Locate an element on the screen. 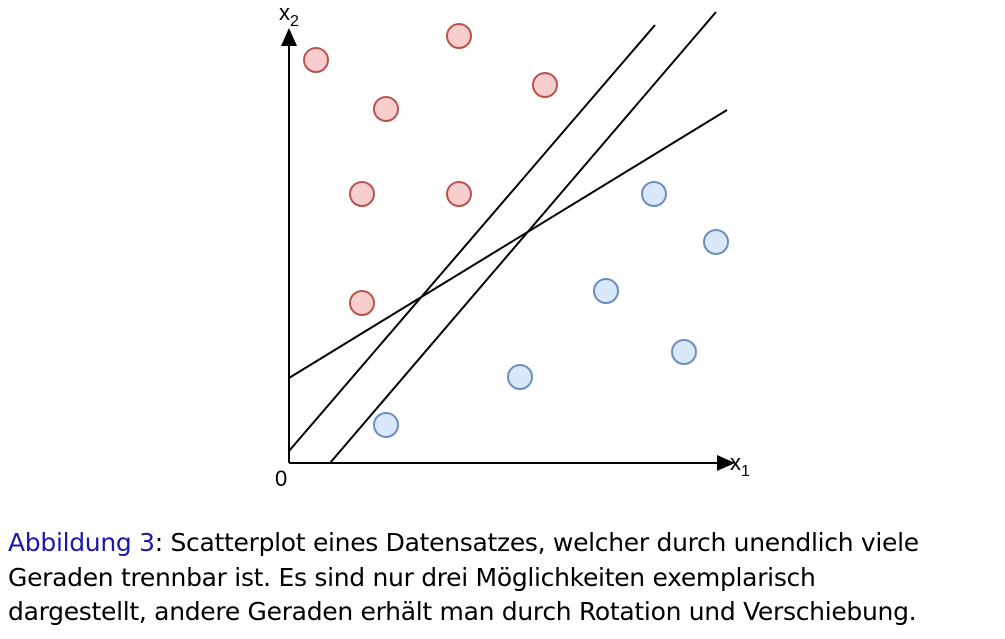  blue-points is located at coordinates (551, 309).